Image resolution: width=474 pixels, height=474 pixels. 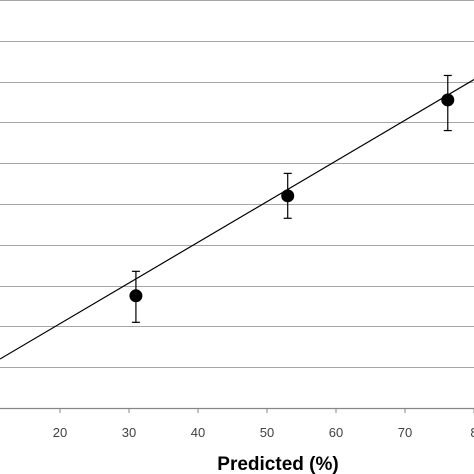 What do you see at coordinates (267, 432) in the screenshot?
I see `x-tick-label: 50` at bounding box center [267, 432].